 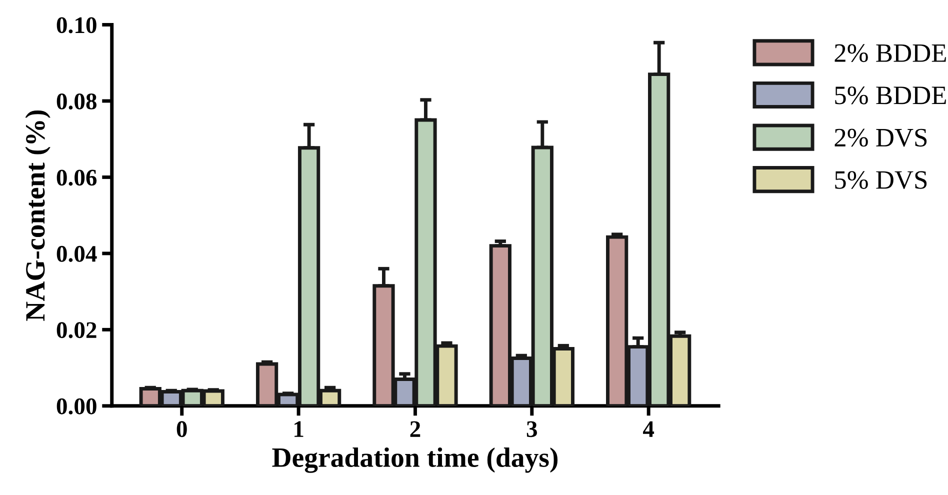 I want to click on x-axis-title: Degradation time (days), so click(x=415, y=460).